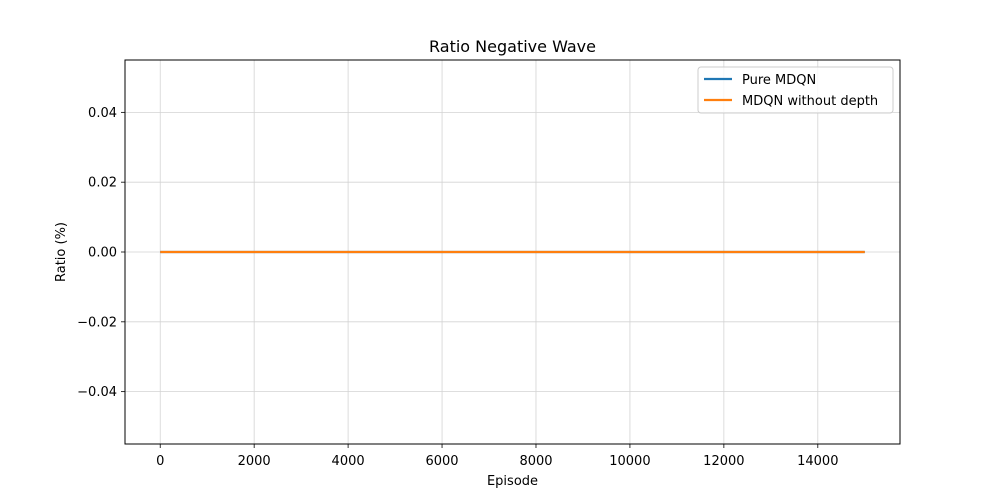  I want to click on legend-label: MDQN without depth, so click(810, 101).